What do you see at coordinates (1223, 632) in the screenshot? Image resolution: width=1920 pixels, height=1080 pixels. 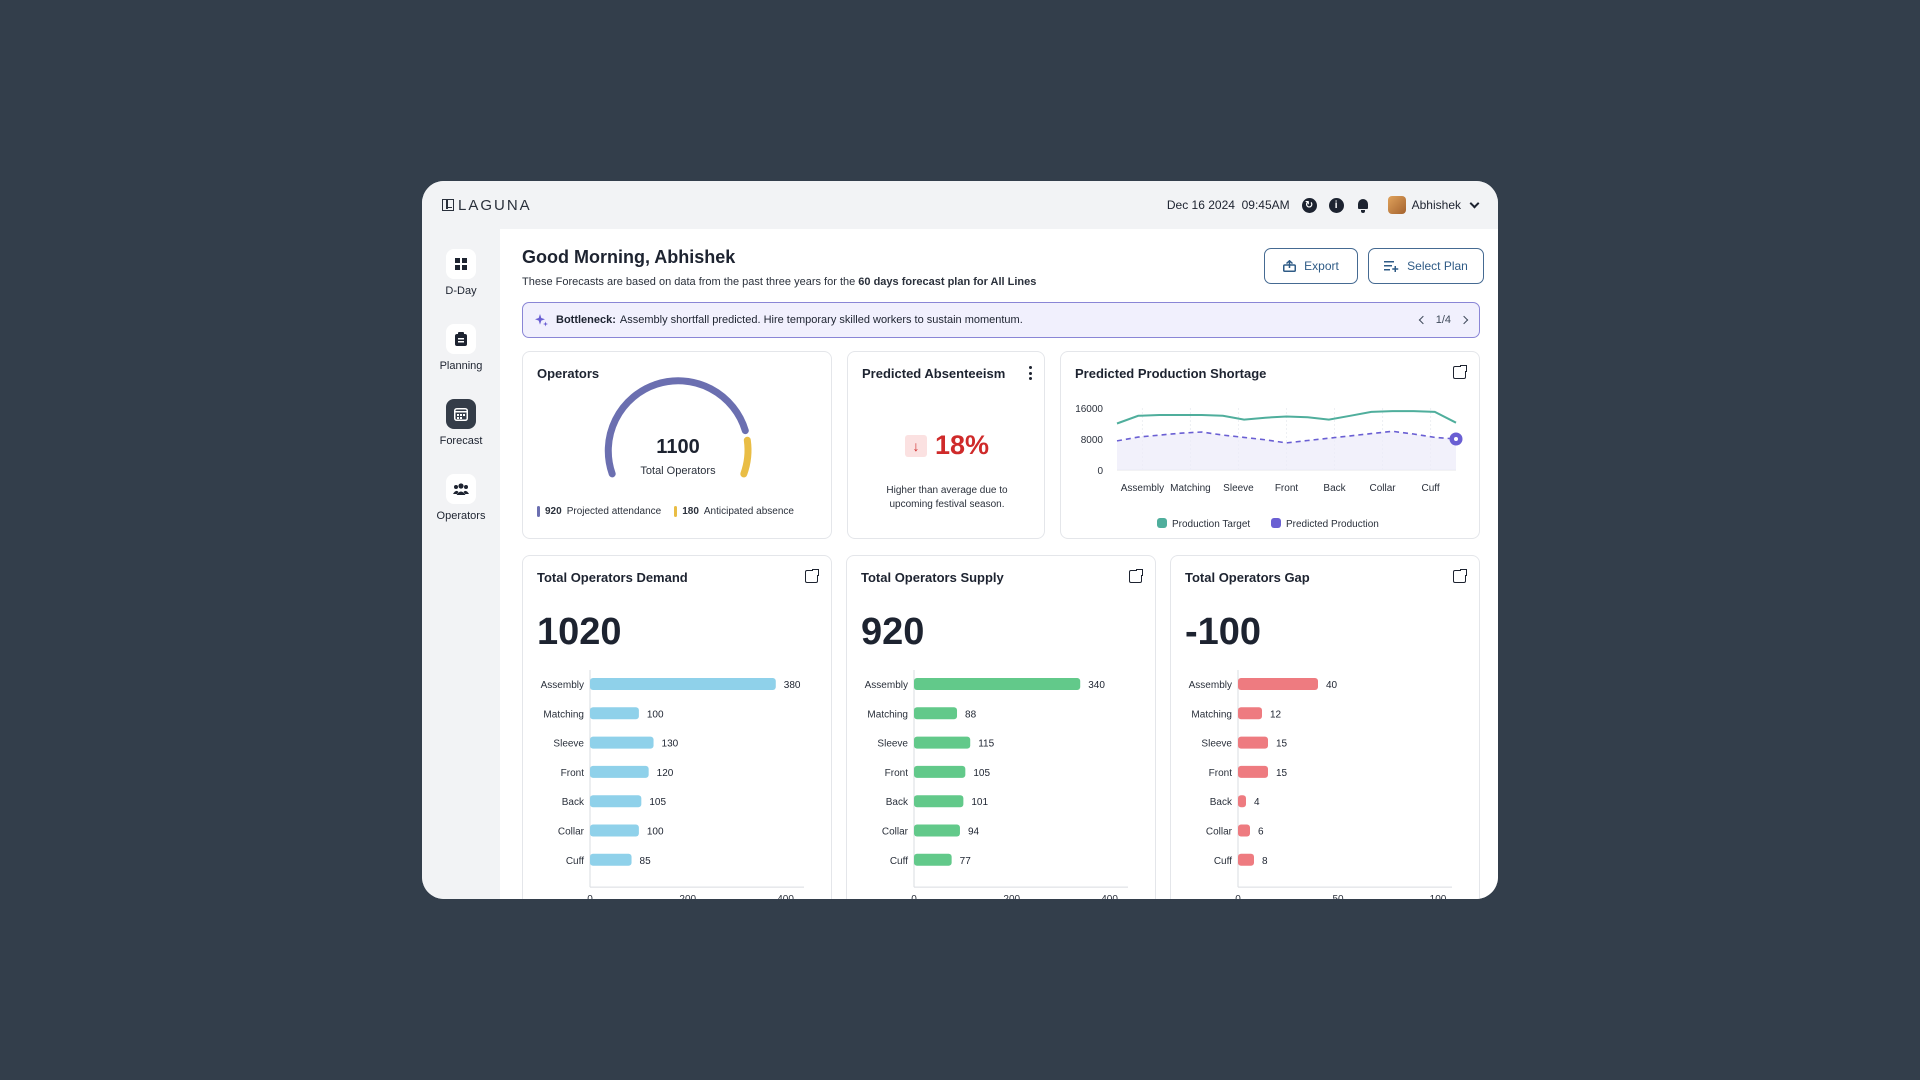 I see `gap-total: -100` at bounding box center [1223, 632].